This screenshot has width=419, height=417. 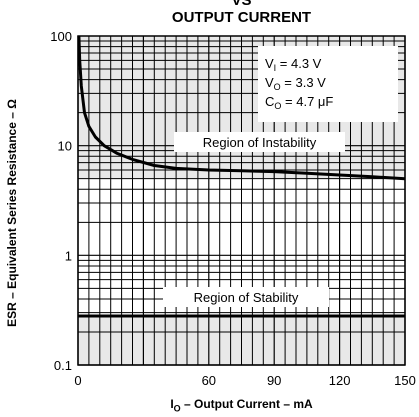 I want to click on chart-title: OUTPUT CURRENT, so click(x=241, y=17).